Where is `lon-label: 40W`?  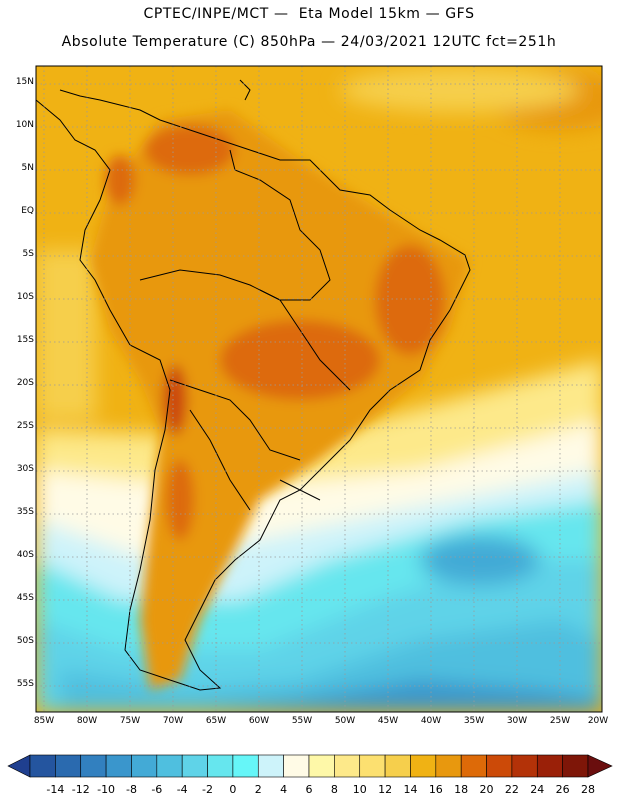 lon-label: 40W is located at coordinates (431, 721).